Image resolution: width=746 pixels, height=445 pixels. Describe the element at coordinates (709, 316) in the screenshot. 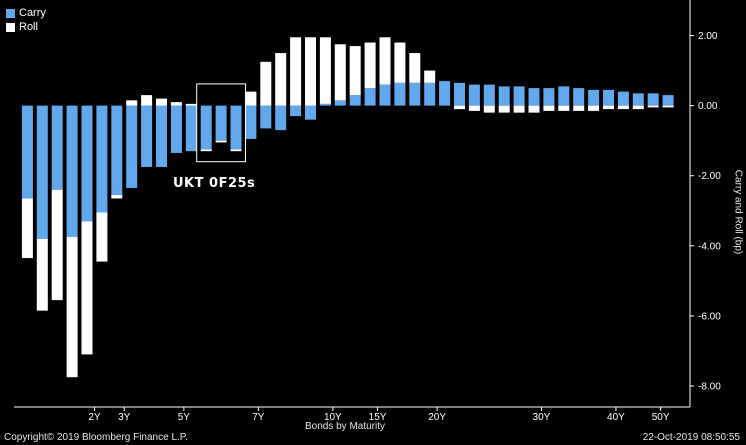

I see `y-tick-label: -6.00` at that location.